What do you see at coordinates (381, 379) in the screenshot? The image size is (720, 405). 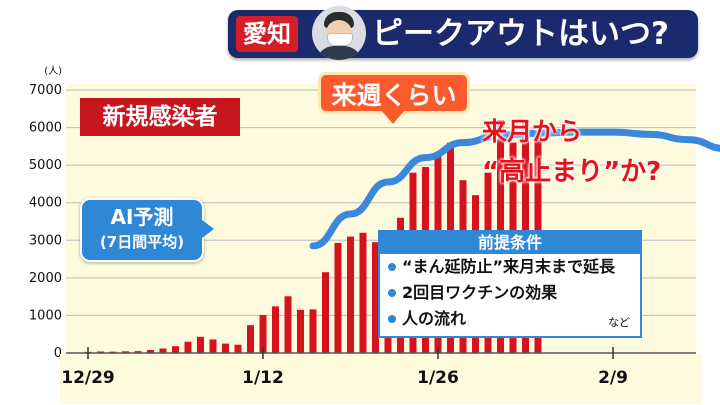 I see `x-axis-band` at bounding box center [381, 379].